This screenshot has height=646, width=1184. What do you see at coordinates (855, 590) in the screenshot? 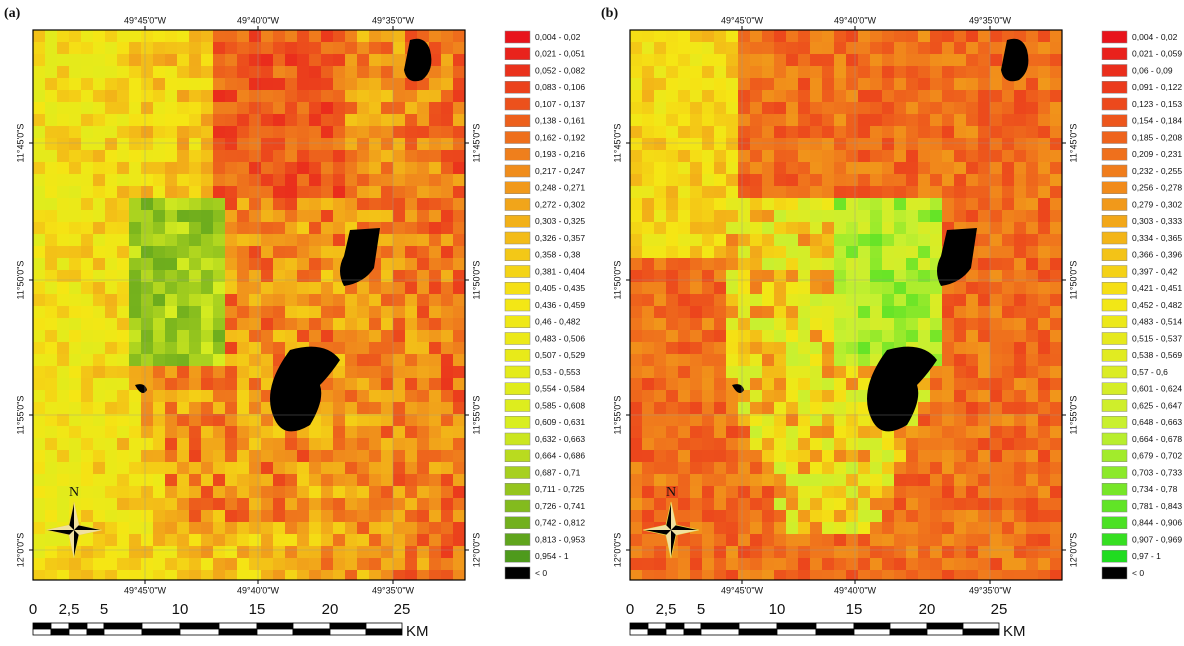
I see `longitude-label: 49°40'0"W` at bounding box center [855, 590].